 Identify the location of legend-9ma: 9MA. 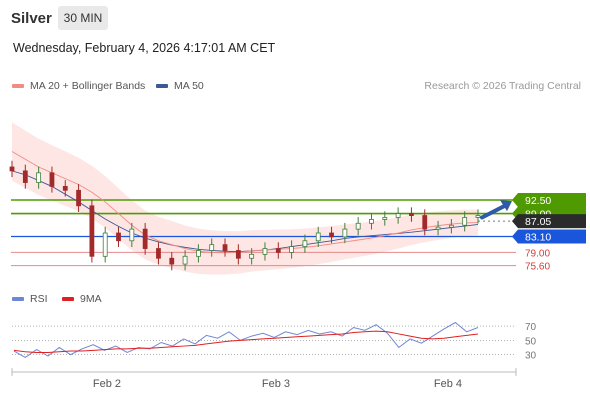
(82, 299).